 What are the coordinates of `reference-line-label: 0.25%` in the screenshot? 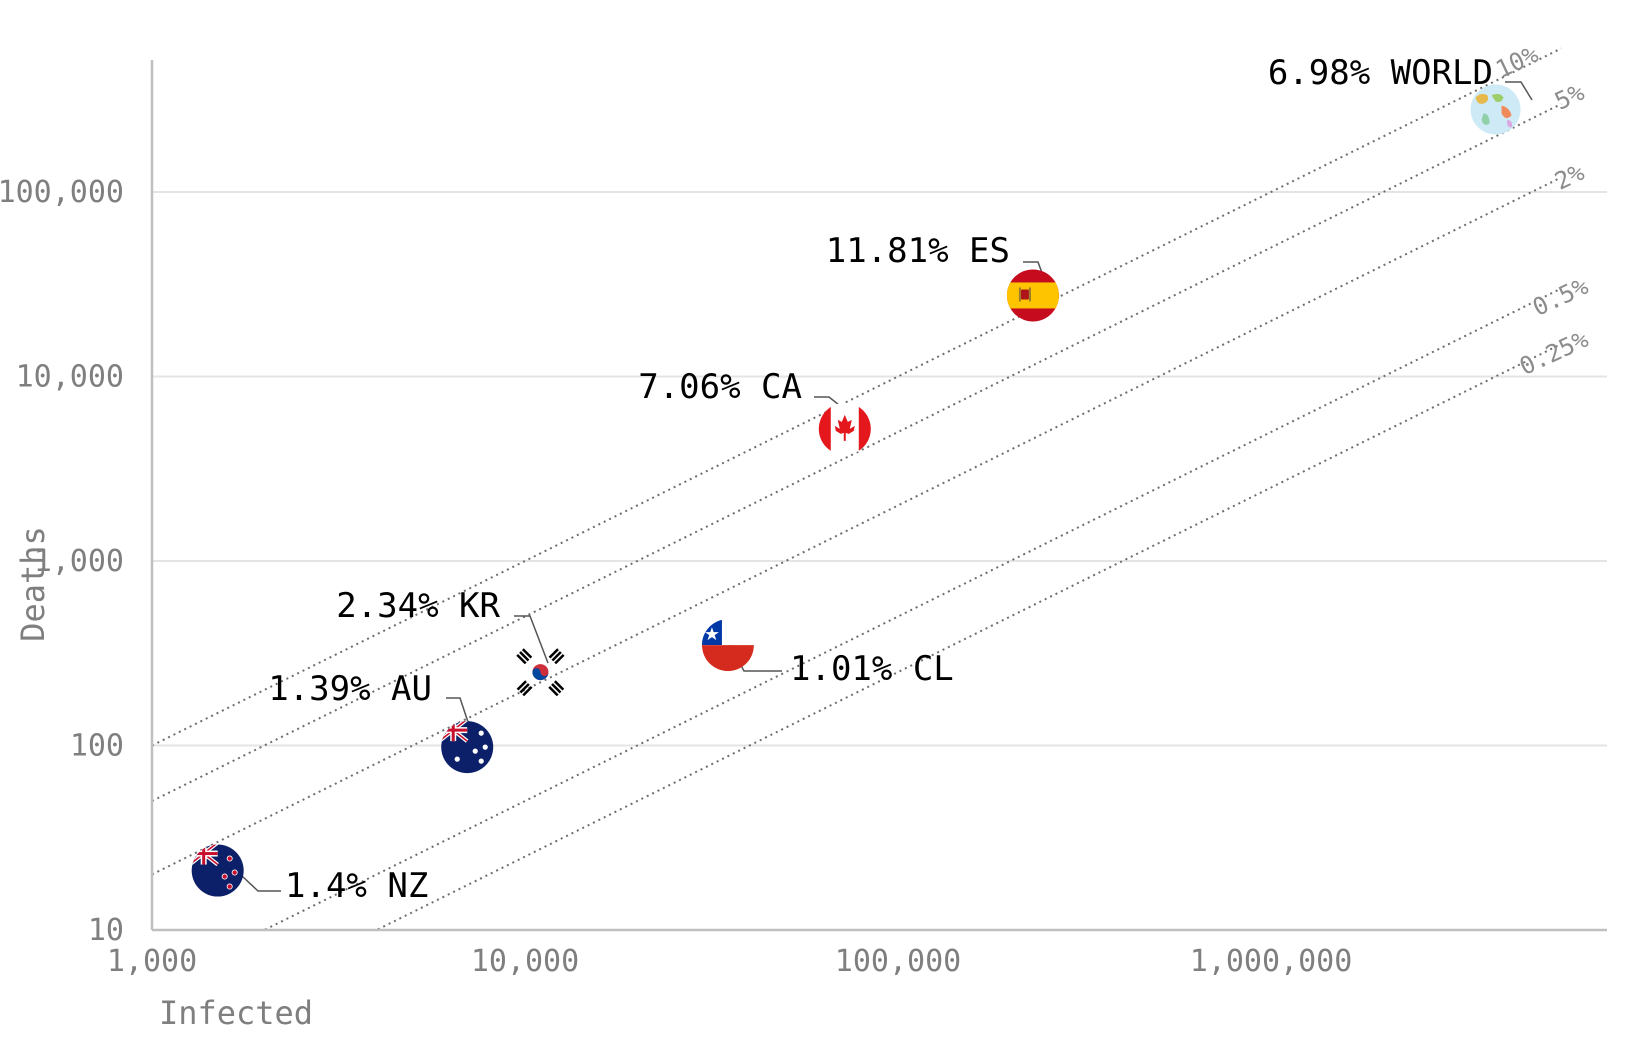 It's located at (1554, 353).